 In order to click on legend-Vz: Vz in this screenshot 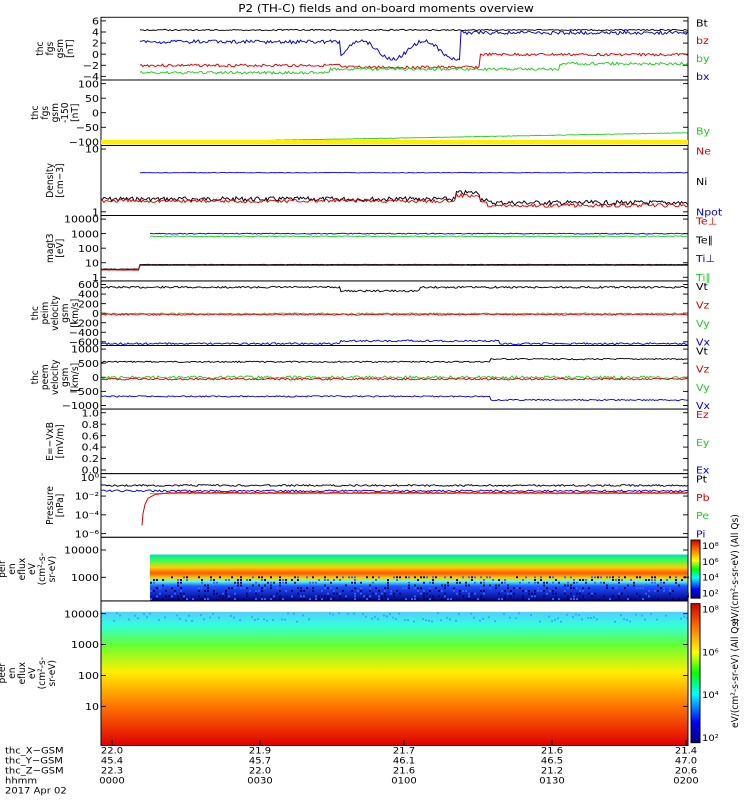, I will do `click(703, 305)`.